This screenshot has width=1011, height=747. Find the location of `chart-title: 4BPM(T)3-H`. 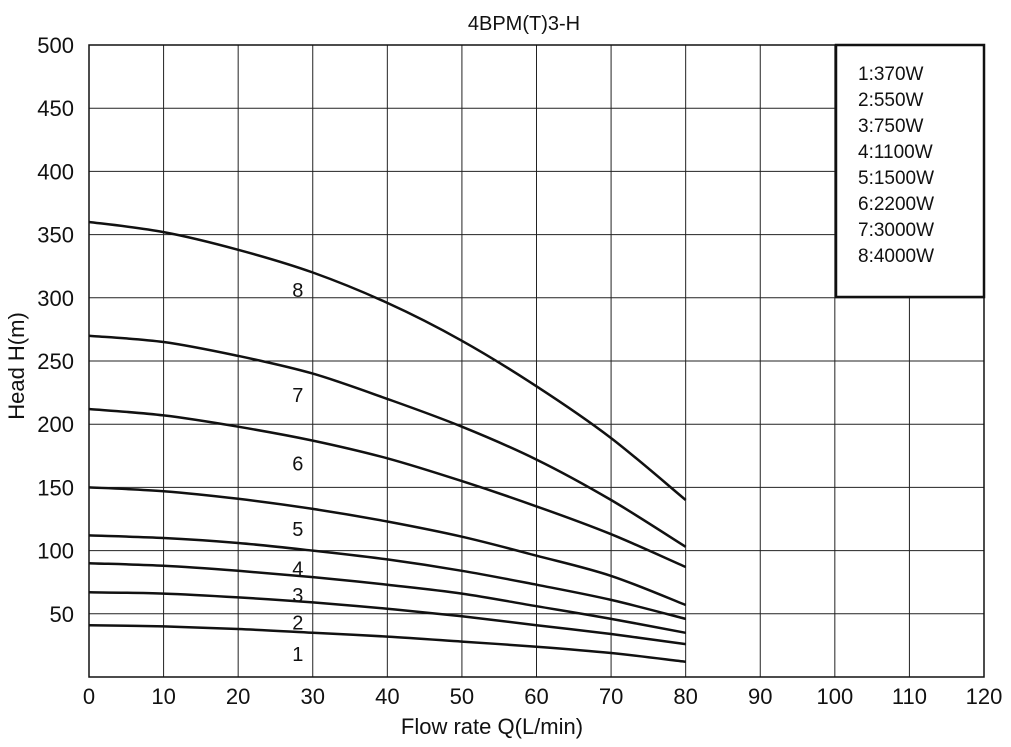

chart-title: 4BPM(T)3-H is located at coordinates (524, 24).